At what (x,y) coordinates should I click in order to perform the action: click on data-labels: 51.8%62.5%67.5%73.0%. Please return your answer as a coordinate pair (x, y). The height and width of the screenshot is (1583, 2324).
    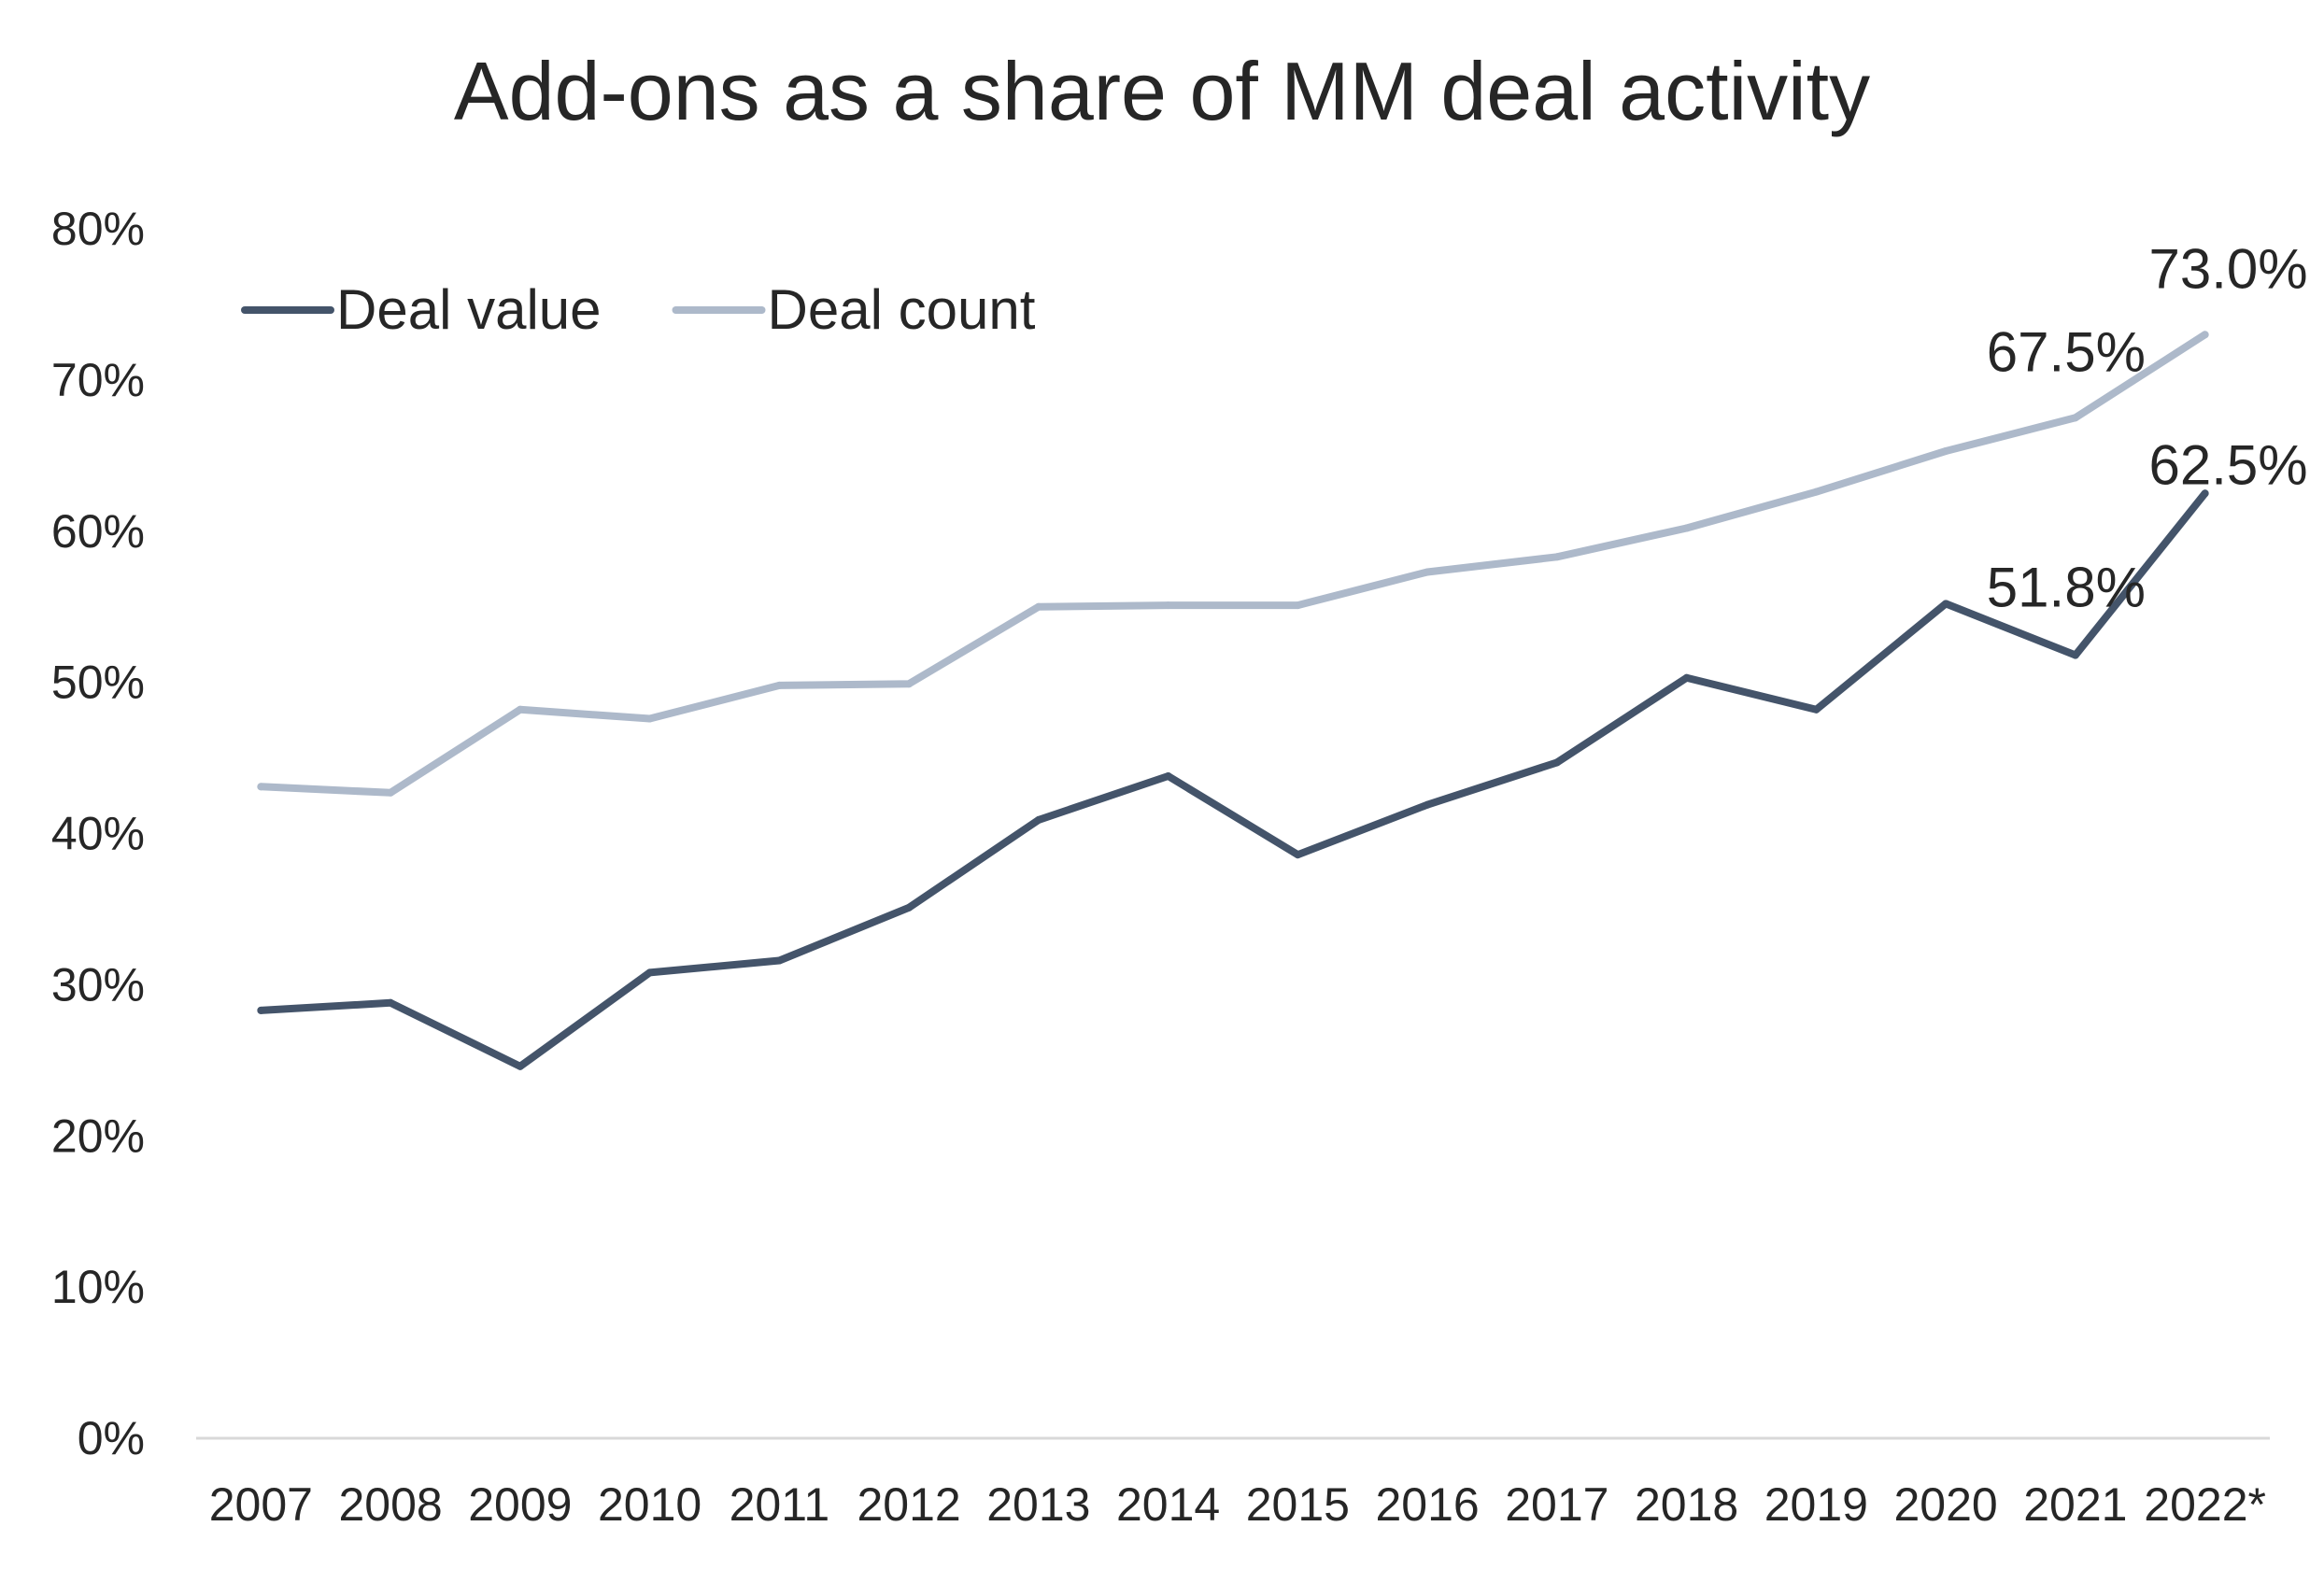
    Looking at the image, I should click on (2147, 427).